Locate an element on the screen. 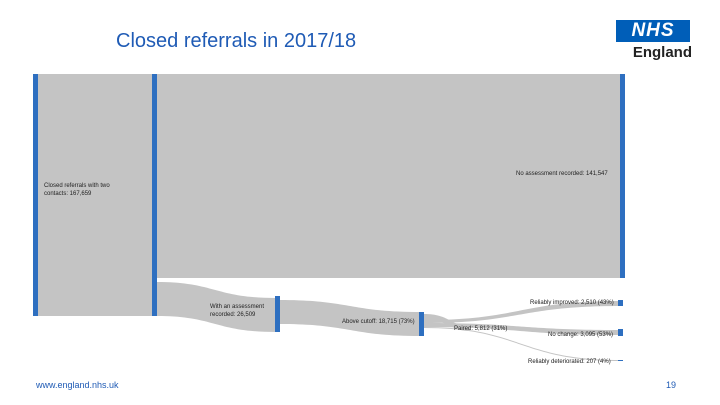 The height and width of the screenshot is (405, 720). link-to-no-change is located at coordinates (522, 329).